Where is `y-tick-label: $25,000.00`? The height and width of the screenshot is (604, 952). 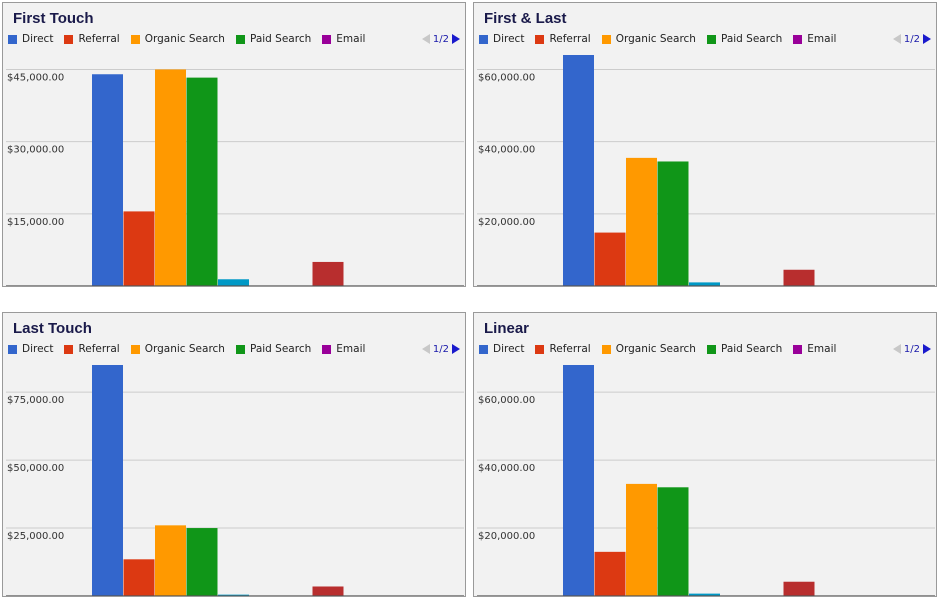 y-tick-label: $25,000.00 is located at coordinates (35, 536).